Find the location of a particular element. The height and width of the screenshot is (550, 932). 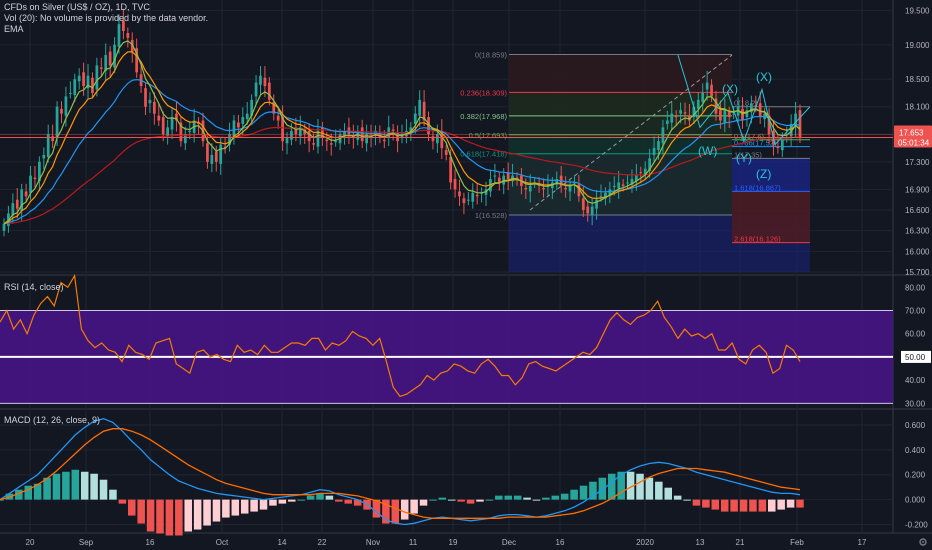

last-price-text: 17.653 is located at coordinates (911, 133).